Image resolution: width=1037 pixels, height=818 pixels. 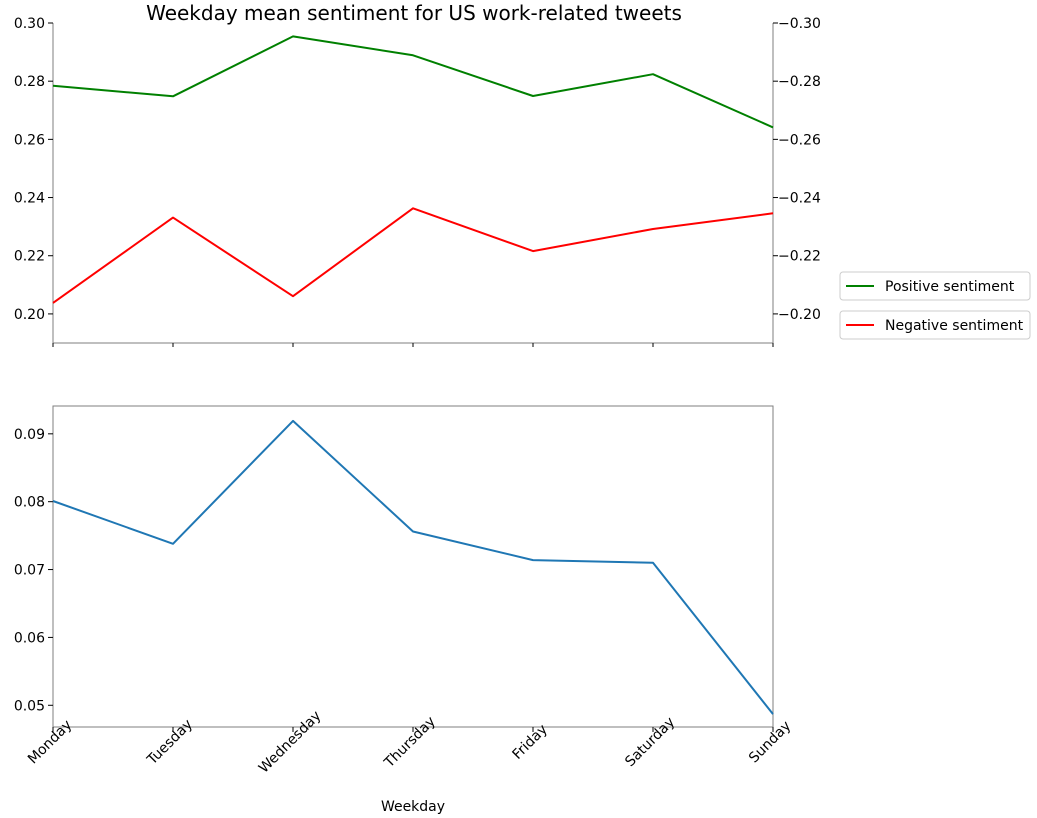 I want to click on top-right-tick-label: −0.28, so click(x=799, y=82).